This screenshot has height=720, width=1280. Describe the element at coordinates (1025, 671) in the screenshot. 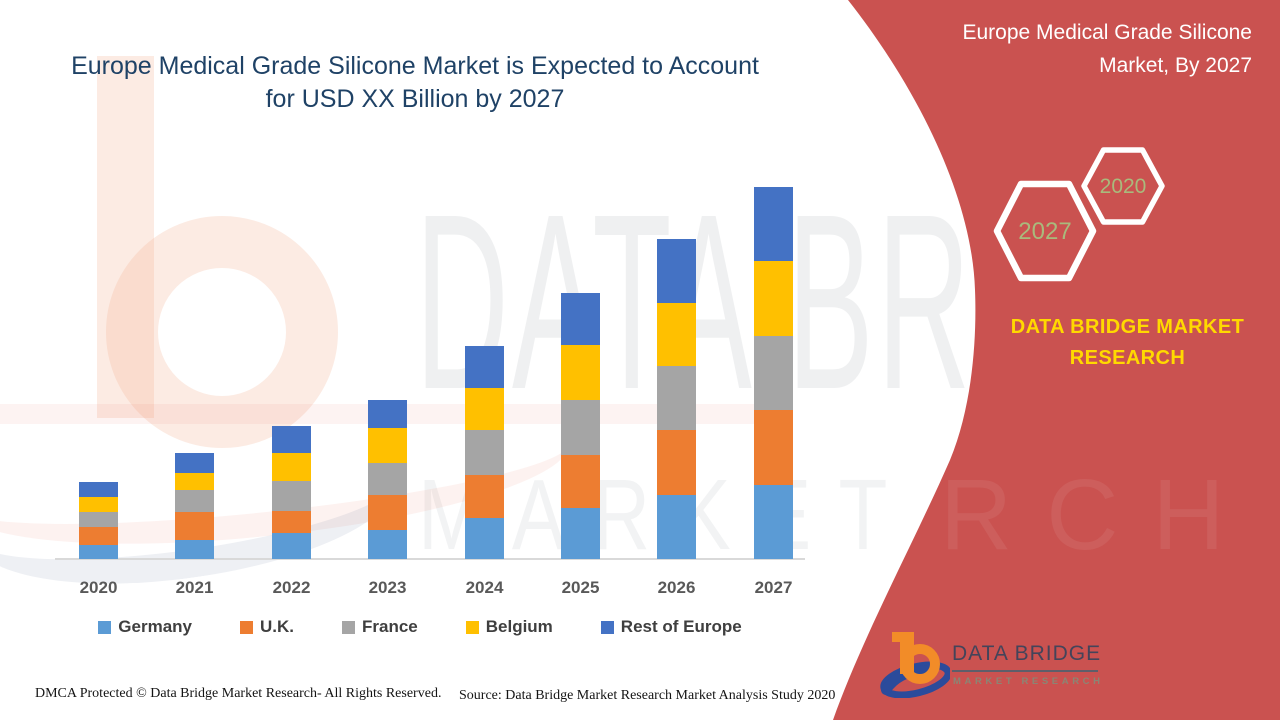

I see `dbmr-logo-rule` at that location.